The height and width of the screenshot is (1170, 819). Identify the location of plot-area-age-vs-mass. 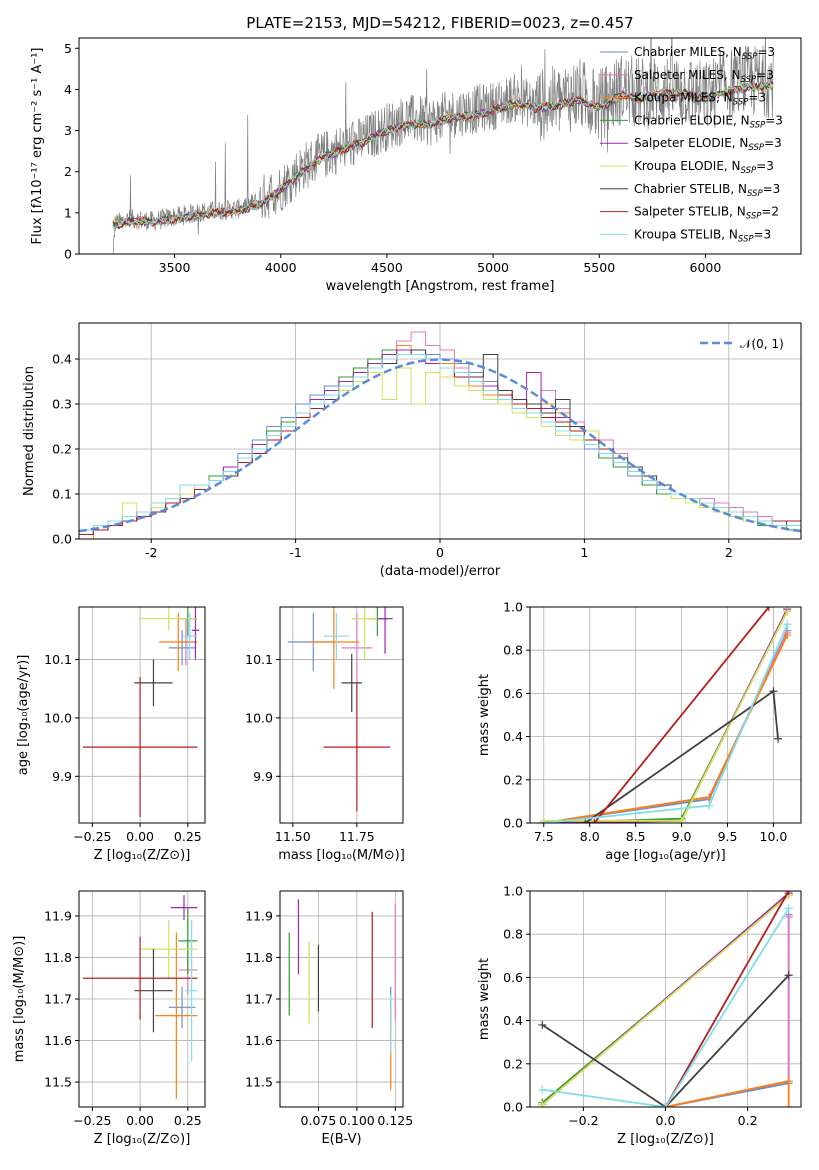
(341, 715).